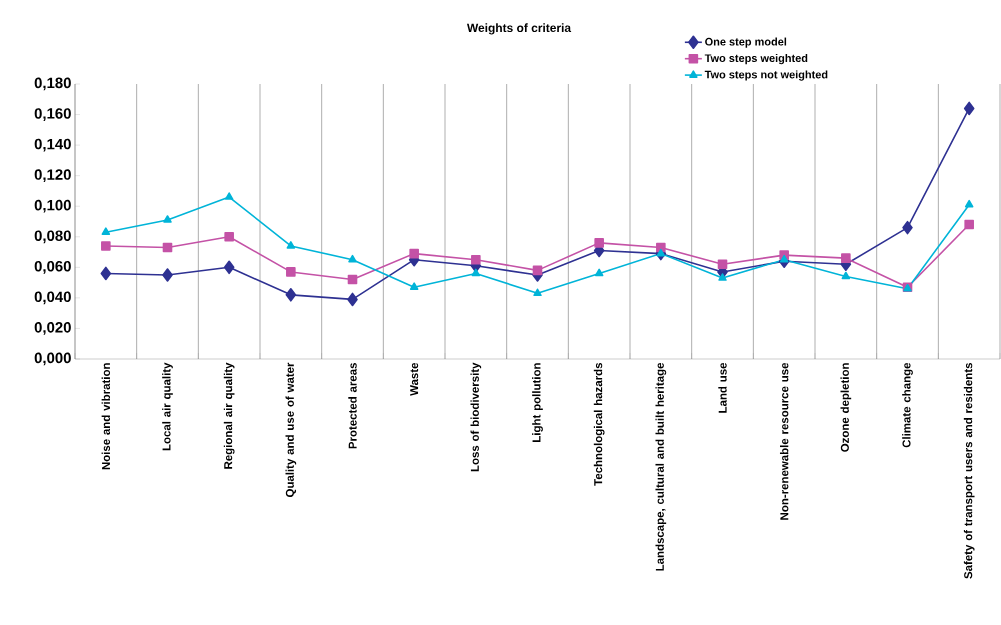  I want to click on y-tick-label: 0,140, so click(52, 145).